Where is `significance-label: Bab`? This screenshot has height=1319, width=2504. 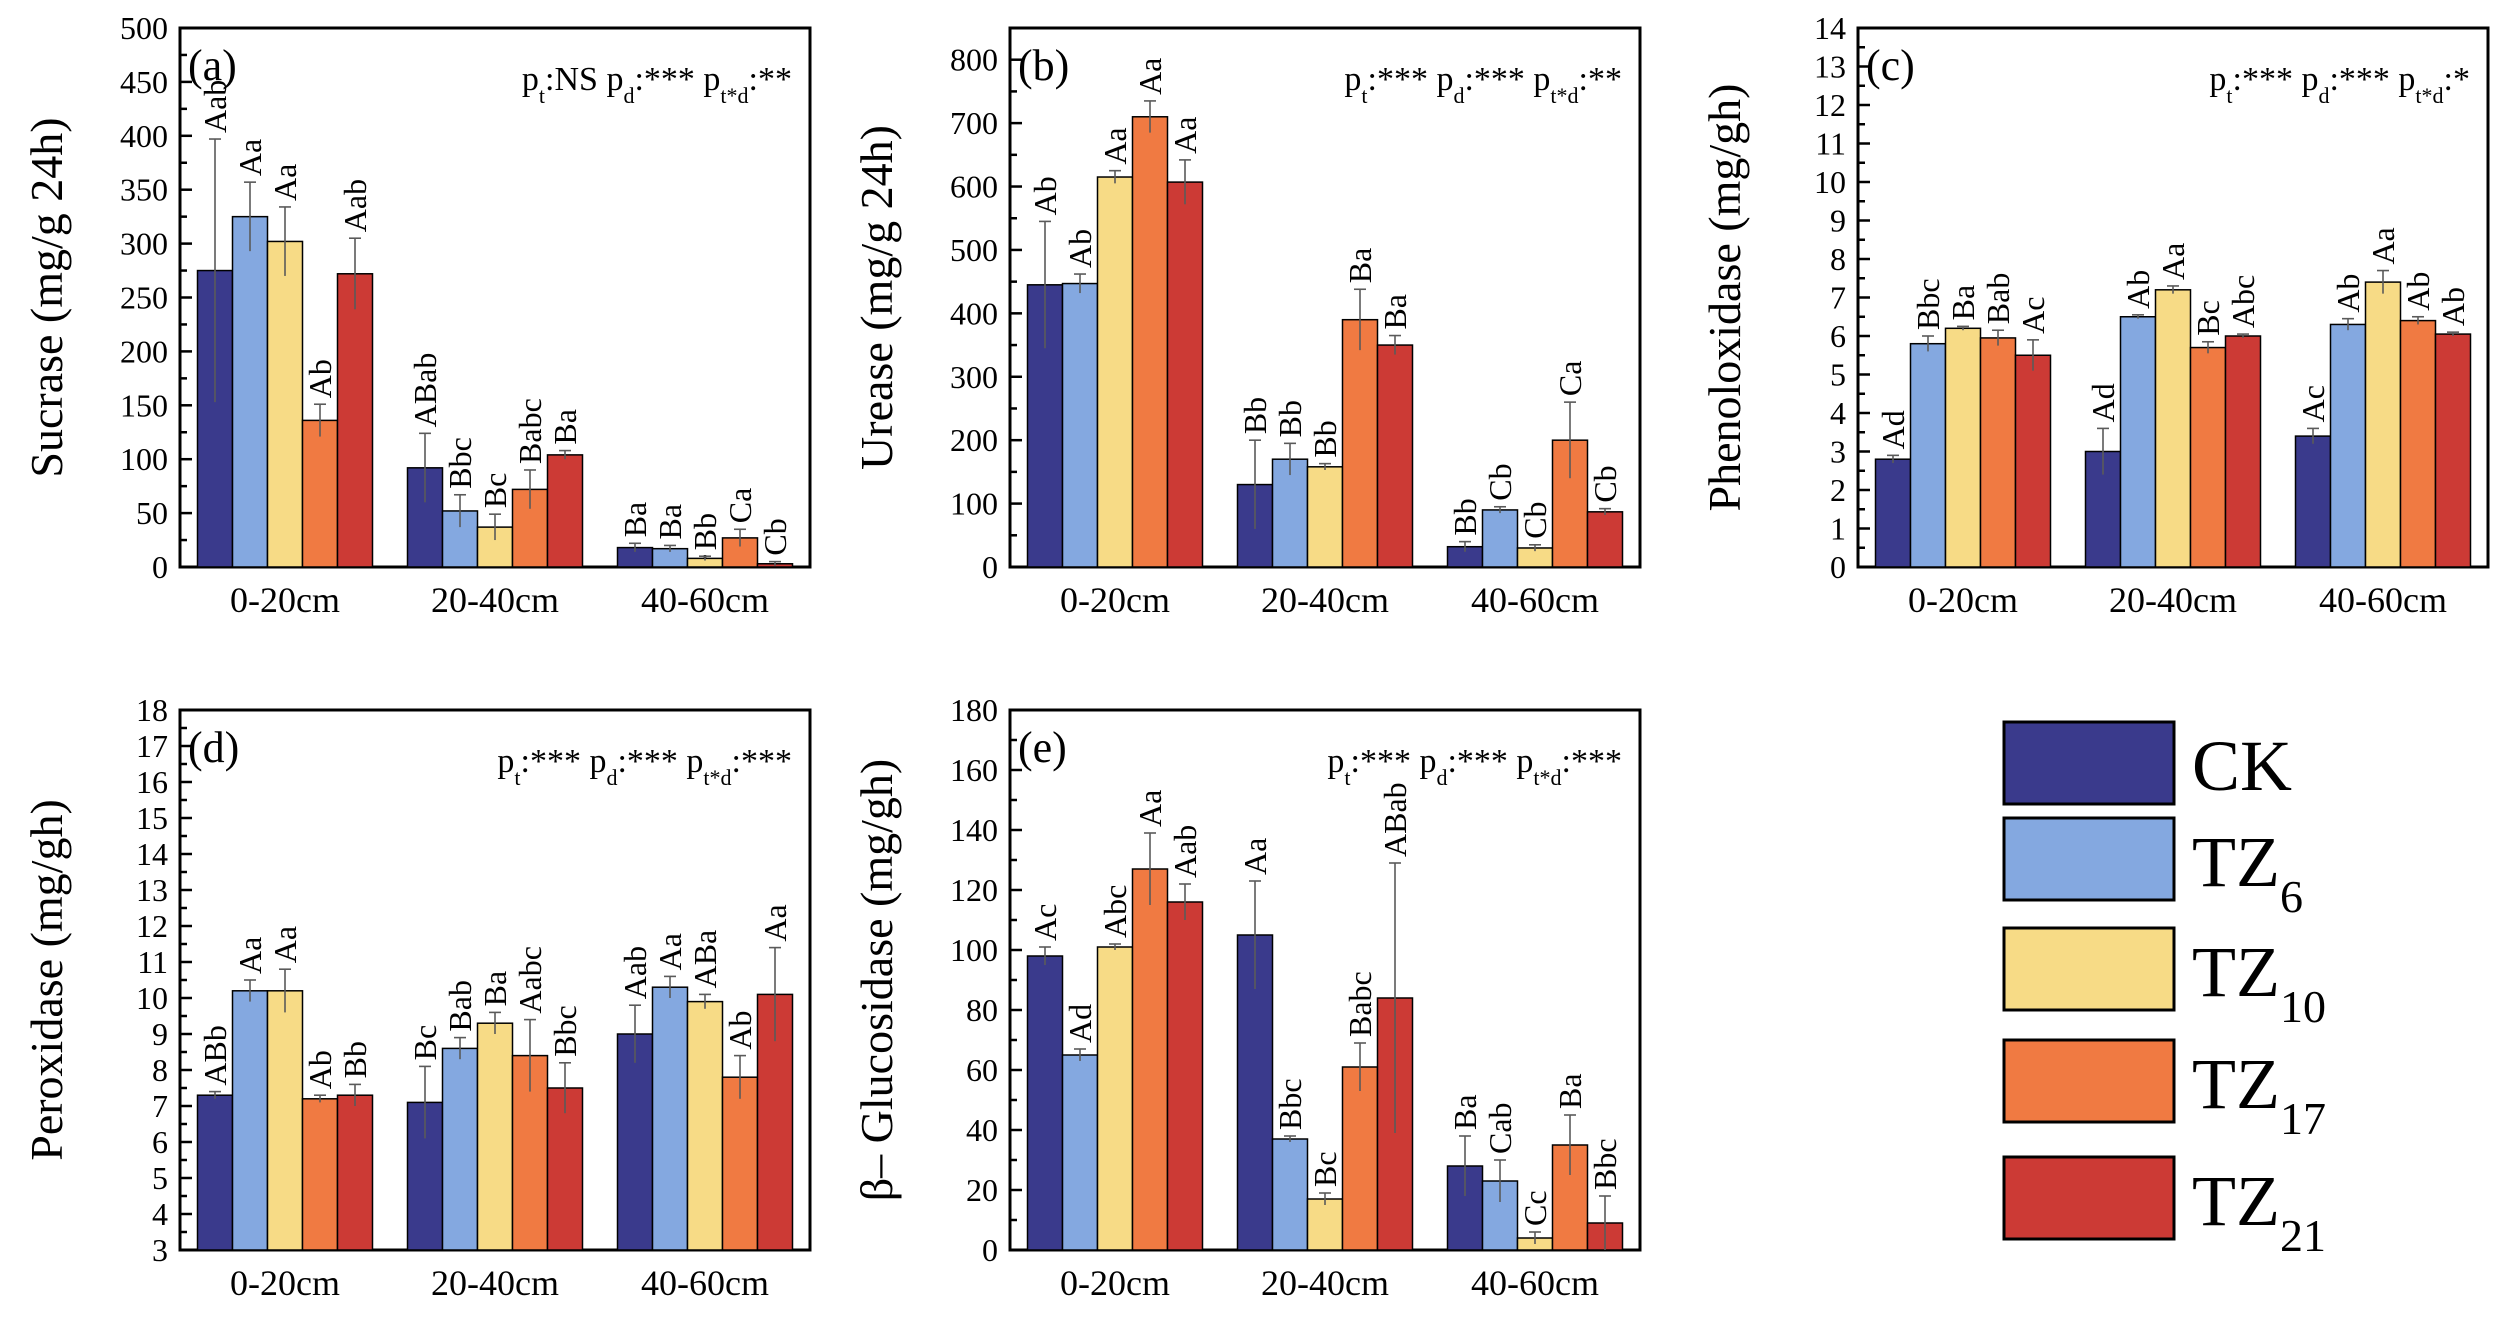
significance-label: Bab is located at coordinates (460, 1006).